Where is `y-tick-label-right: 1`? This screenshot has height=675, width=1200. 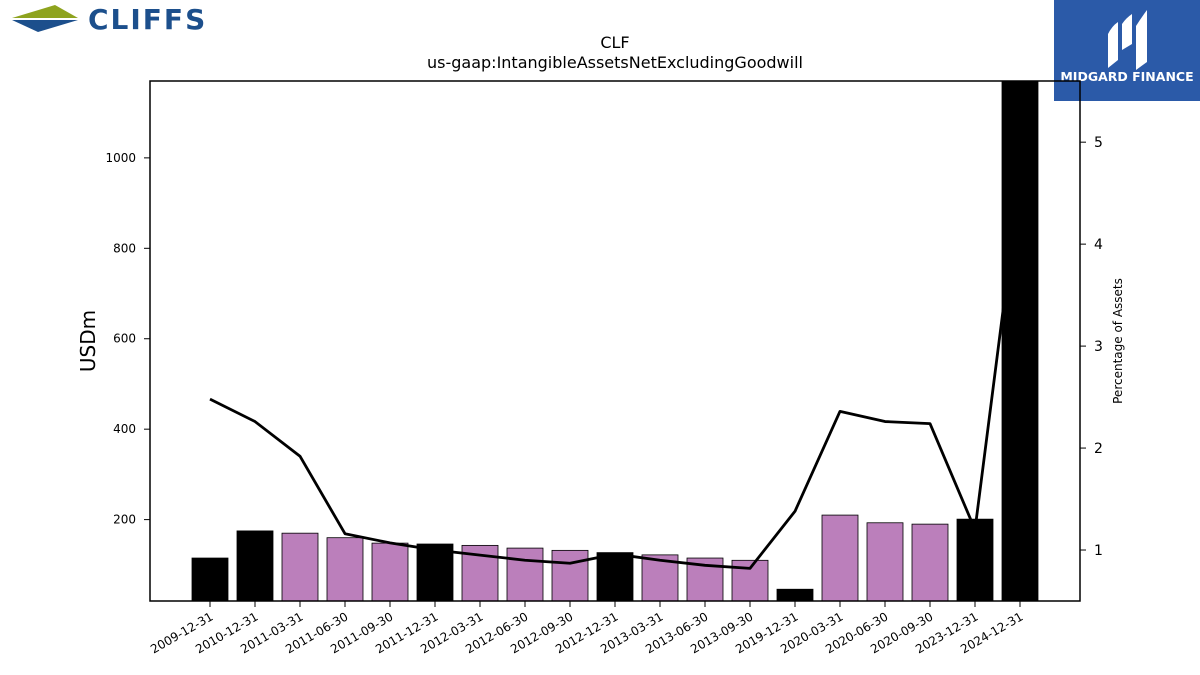 y-tick-label-right: 1 is located at coordinates (1098, 551).